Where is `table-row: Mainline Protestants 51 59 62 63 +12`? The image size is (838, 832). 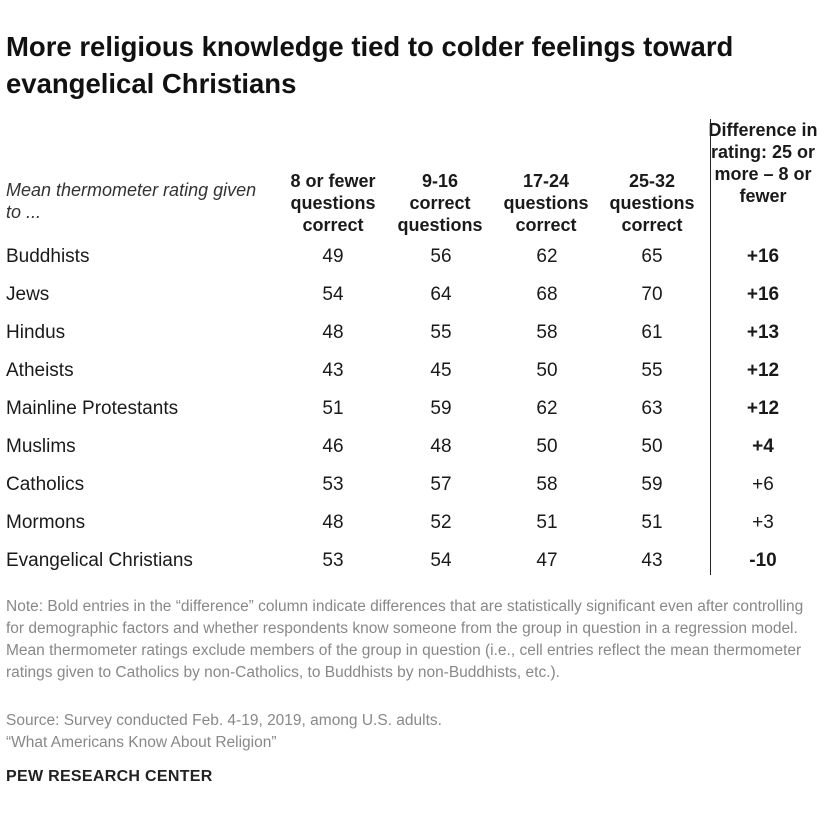 table-row: Mainline Protestants 51 59 62 63 +12 is located at coordinates (419, 409).